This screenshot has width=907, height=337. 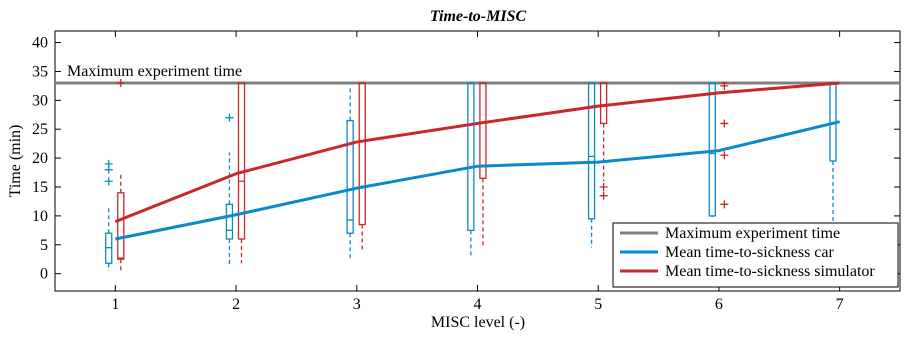 I want to click on y-tick-label: 35, so click(x=40, y=71).